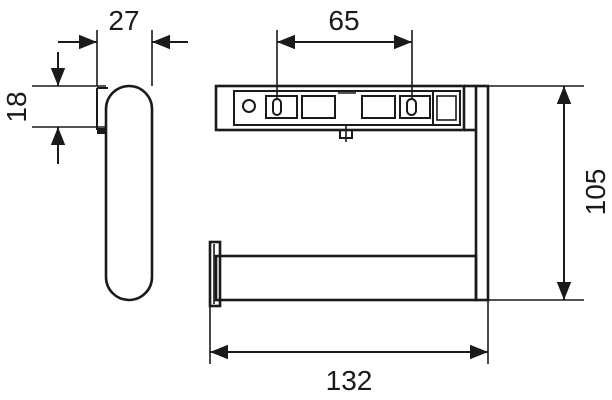 The image size is (612, 400). I want to click on side-view-body, so click(129, 193).